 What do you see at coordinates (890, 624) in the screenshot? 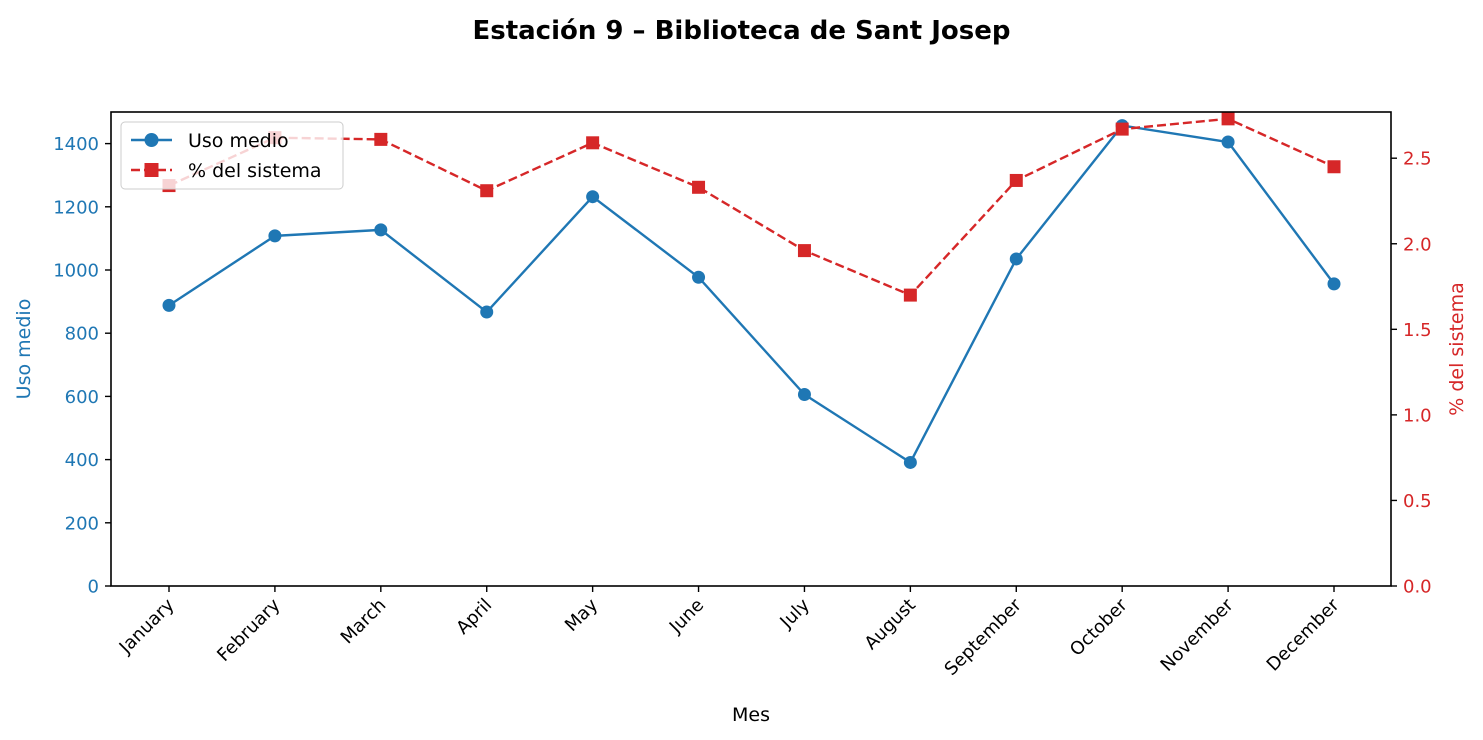
I see `x-tick-label: August` at bounding box center [890, 624].